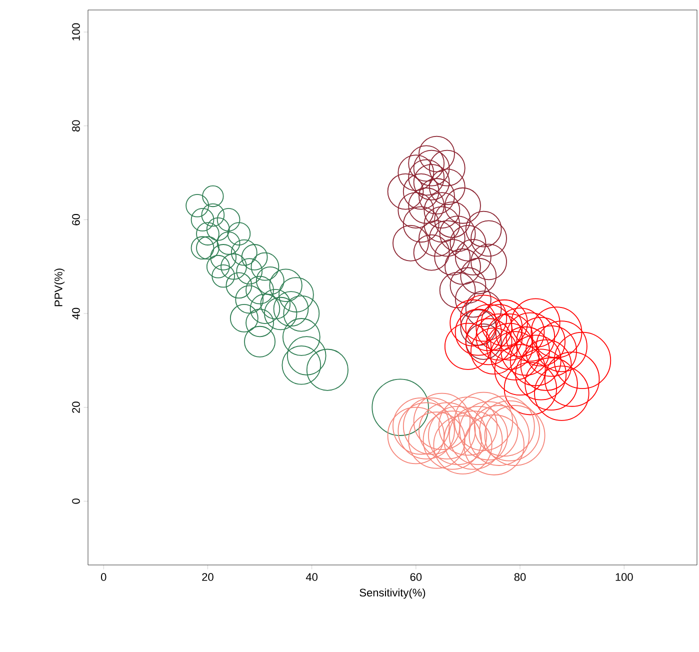  I want to click on y-tick-label: 60, so click(76, 220).